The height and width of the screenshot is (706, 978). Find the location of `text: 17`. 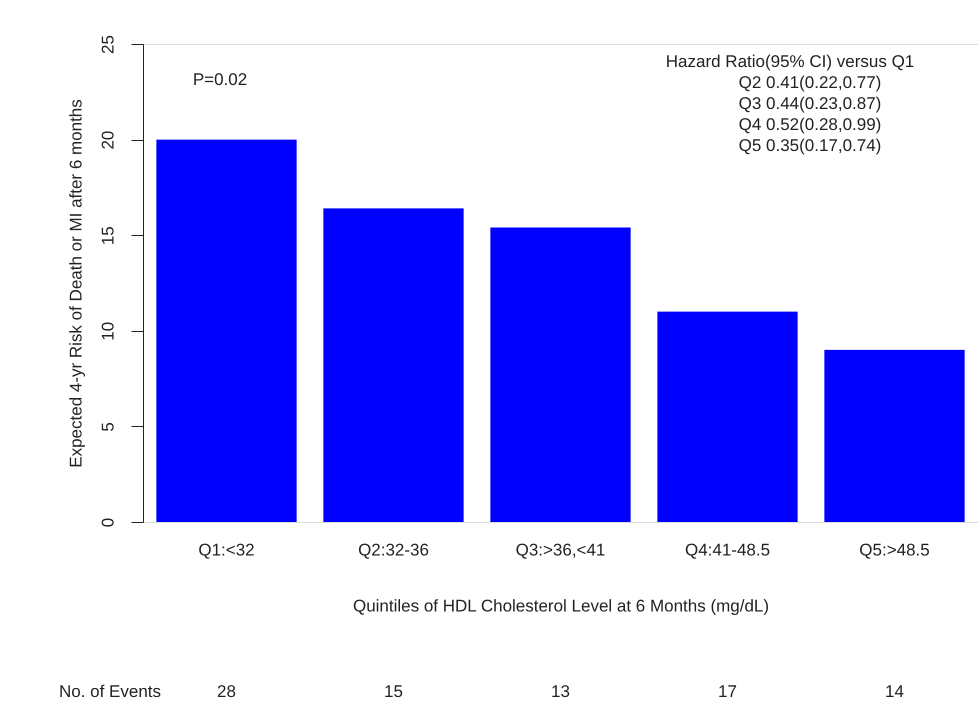

text: 17 is located at coordinates (727, 691).